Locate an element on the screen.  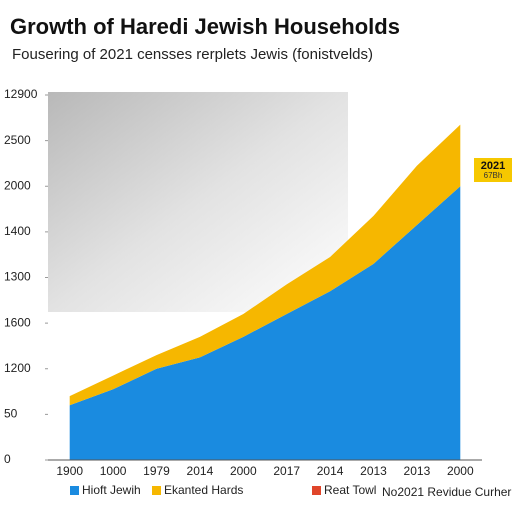
y-tick-label: 2000 is located at coordinates (17, 185).